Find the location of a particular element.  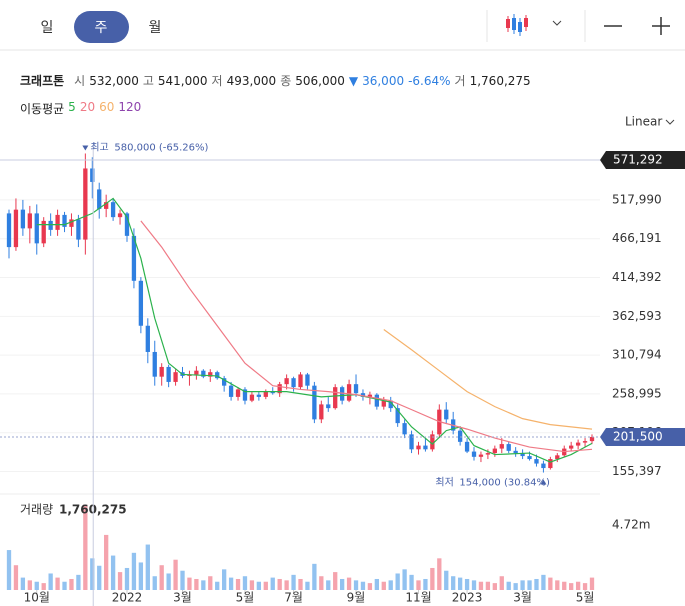

x-tick-label: 10월 is located at coordinates (37, 598).